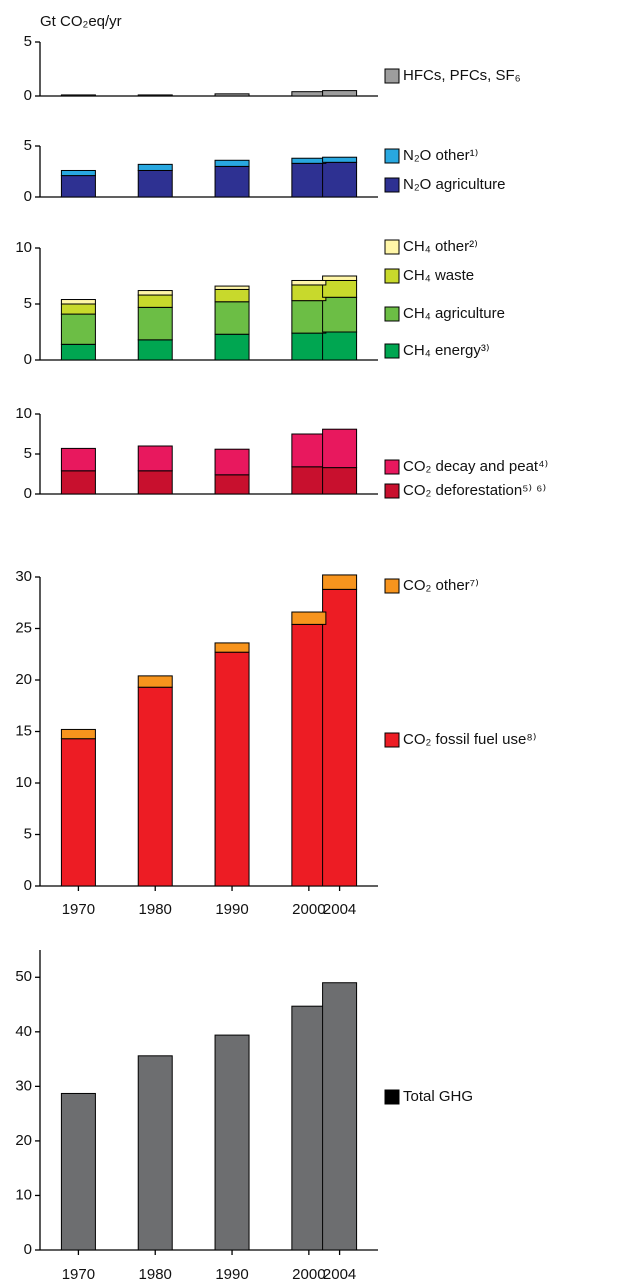 The image size is (617, 1283). I want to click on legend-label: CO₂ decay and peat⁴⁾, so click(475, 466).